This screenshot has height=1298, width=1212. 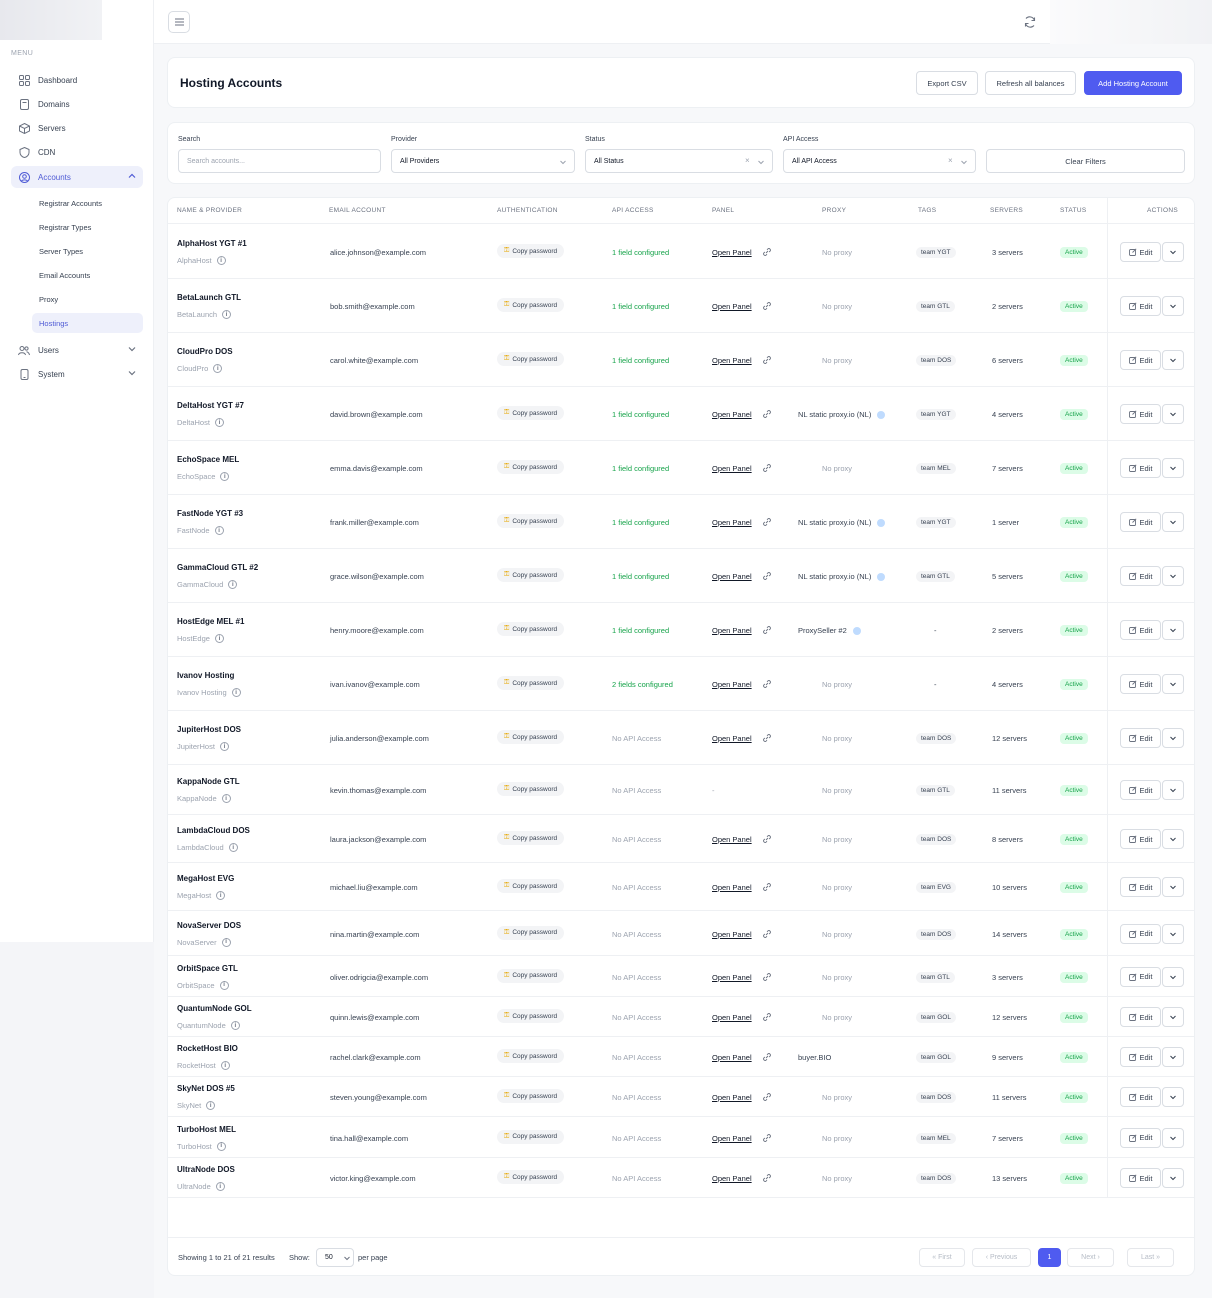 I want to click on provider-select: All Providers, so click(x=483, y=161).